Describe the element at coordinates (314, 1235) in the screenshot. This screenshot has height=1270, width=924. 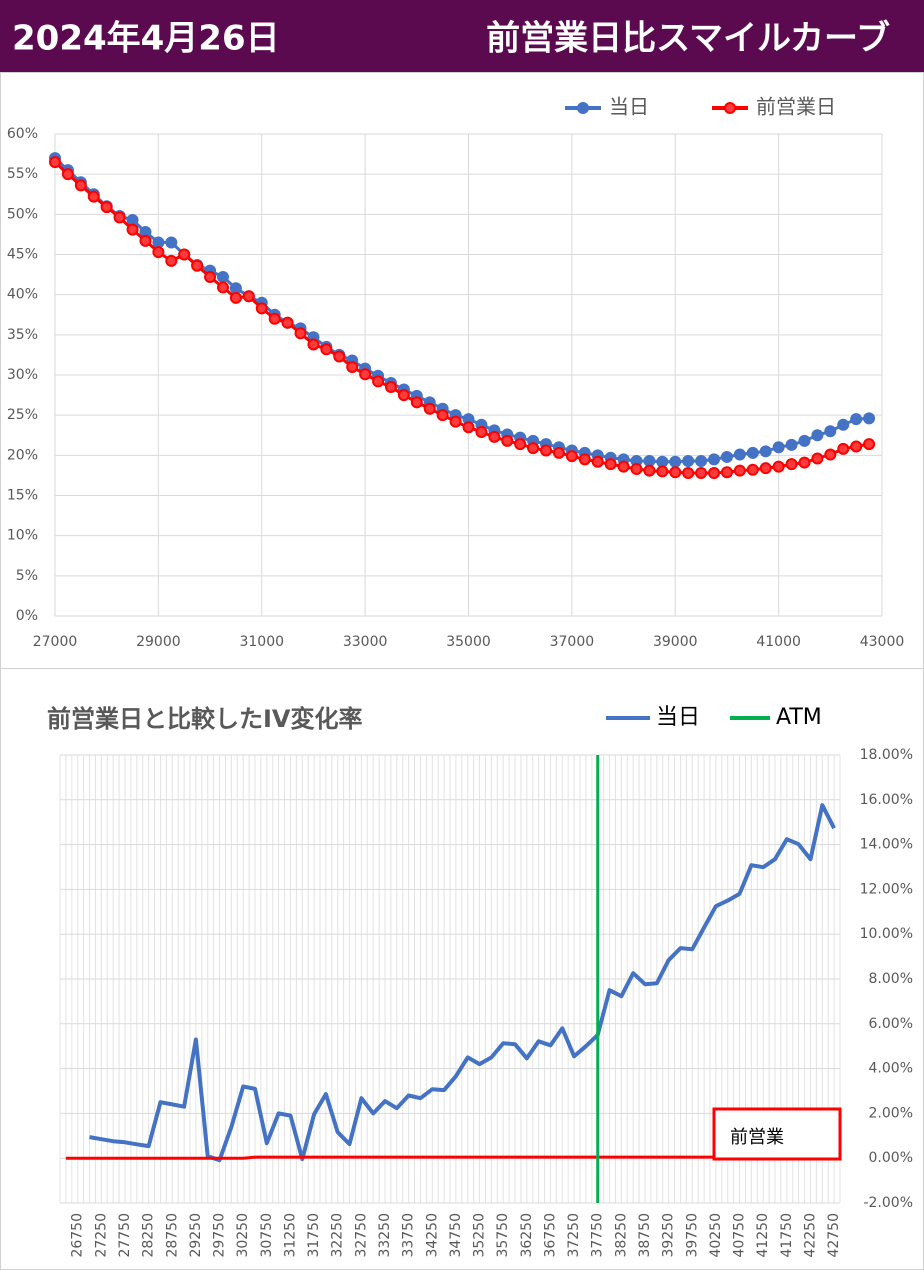
I see `x-tick-label: 31750` at that location.